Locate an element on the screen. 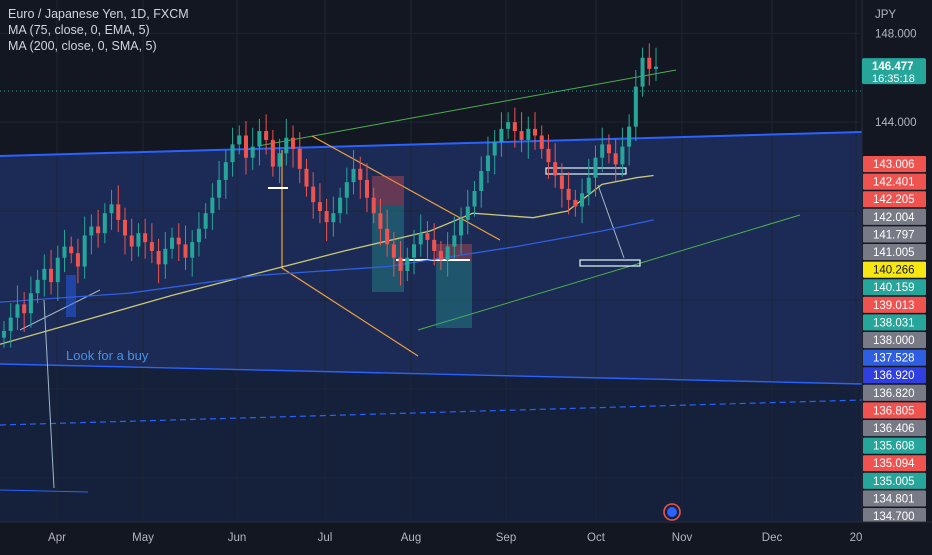 The image size is (932, 555). price-label-value: 142.004 is located at coordinates (894, 218).